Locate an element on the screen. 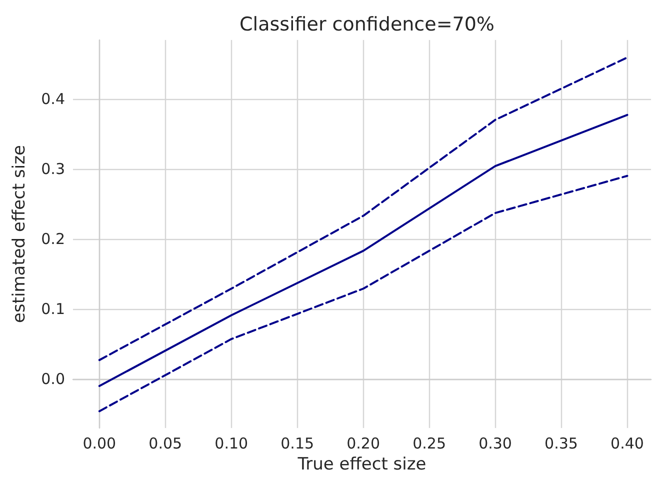 This screenshot has width=652, height=480. x-tick-label: 0.25 is located at coordinates (429, 443).